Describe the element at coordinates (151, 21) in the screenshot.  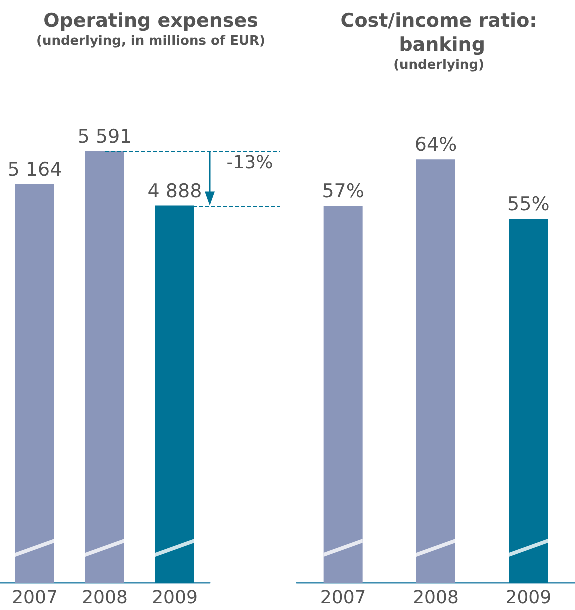
I see `chart-title: Operating expenses` at that location.